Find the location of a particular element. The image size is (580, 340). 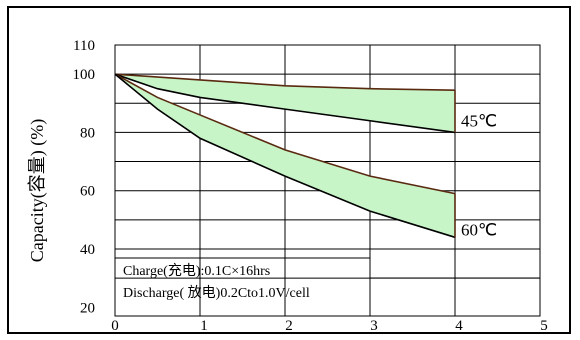

x-tick-label: 5 is located at coordinates (544, 326).